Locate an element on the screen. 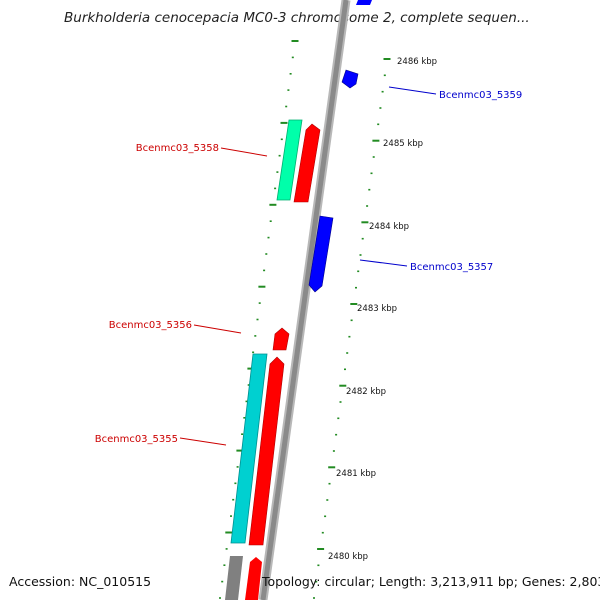 The width and height of the screenshot is (600, 600). accession-text: Accession: NC_010515 is located at coordinates (80, 581).